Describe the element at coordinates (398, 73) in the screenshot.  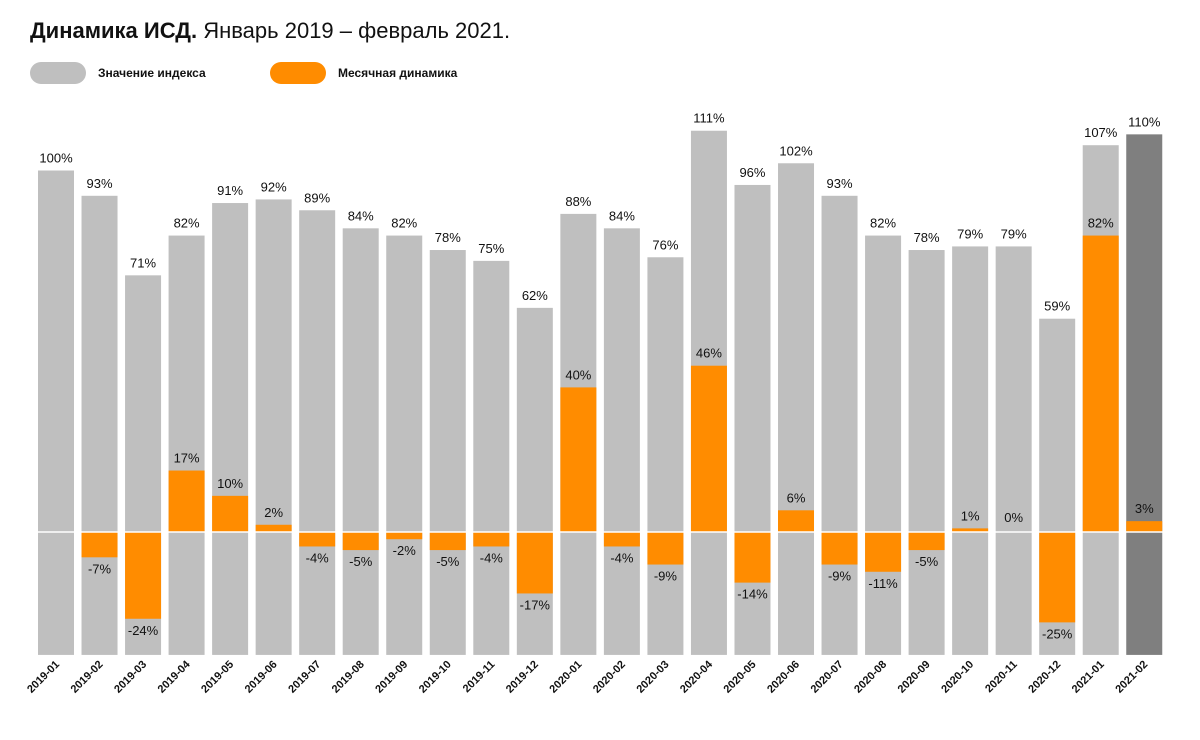
I see `legend-label-monthly: Месячная динамика` at that location.